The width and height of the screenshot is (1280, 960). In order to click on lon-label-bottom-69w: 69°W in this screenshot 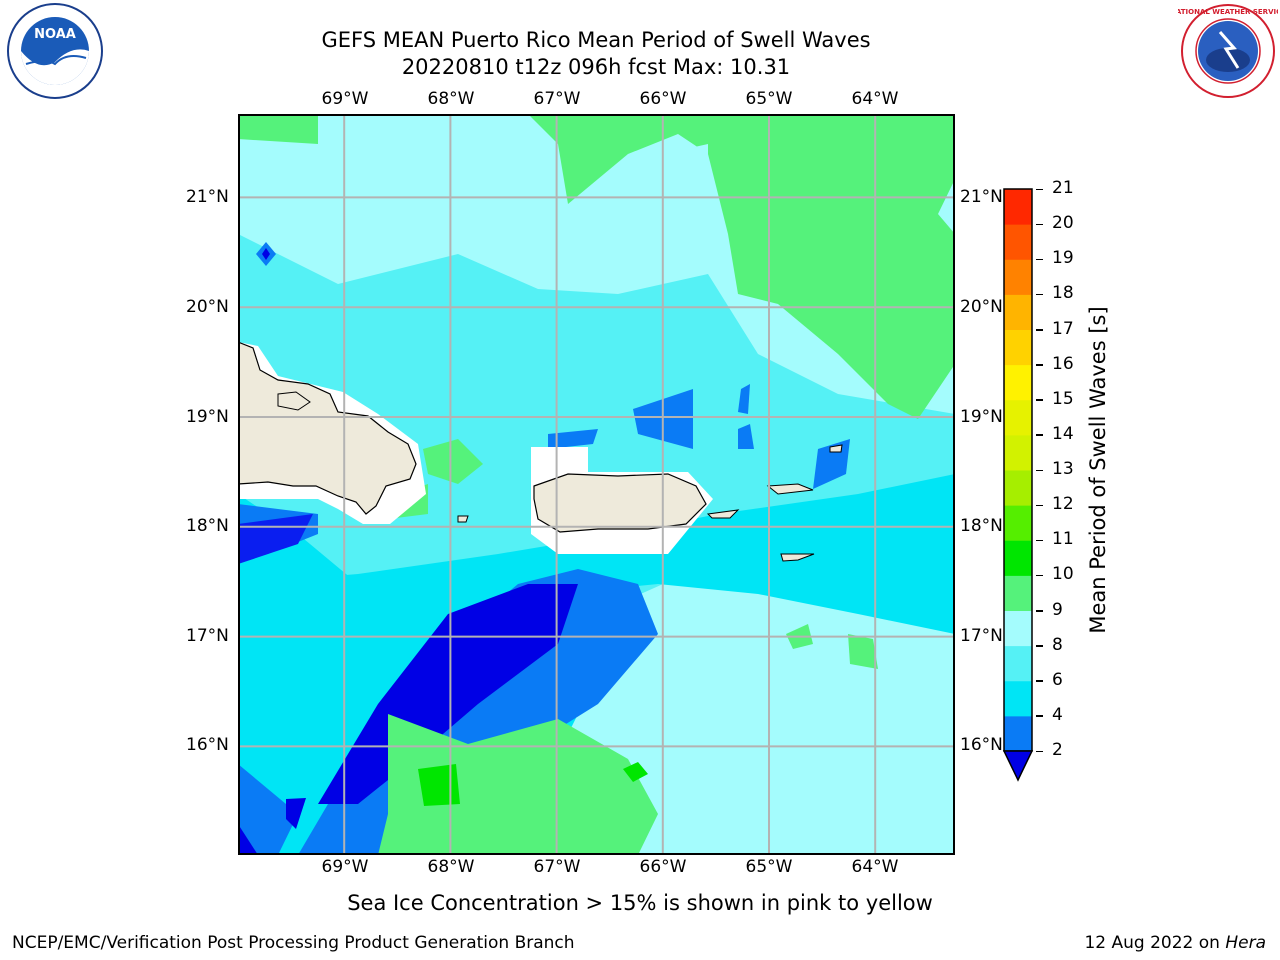, I will do `click(345, 867)`.